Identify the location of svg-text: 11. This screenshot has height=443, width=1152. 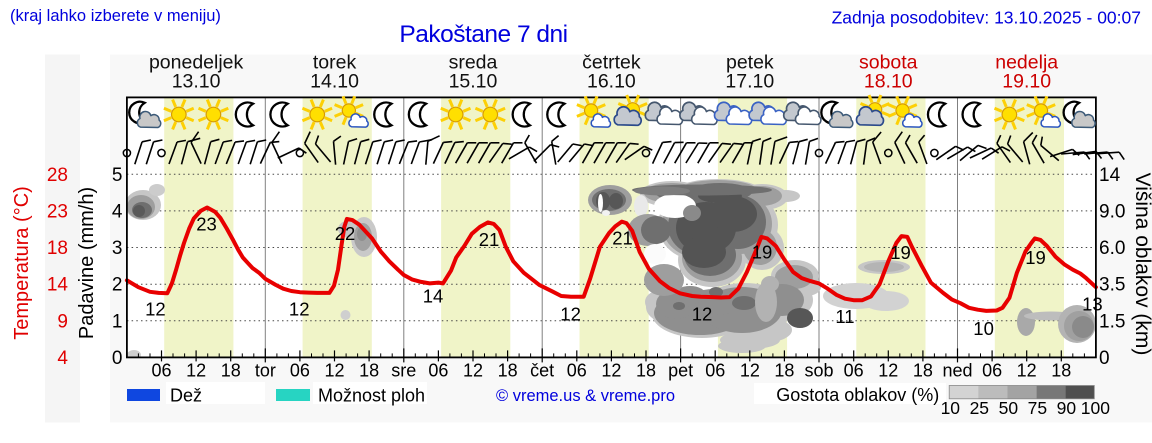
(844, 316).